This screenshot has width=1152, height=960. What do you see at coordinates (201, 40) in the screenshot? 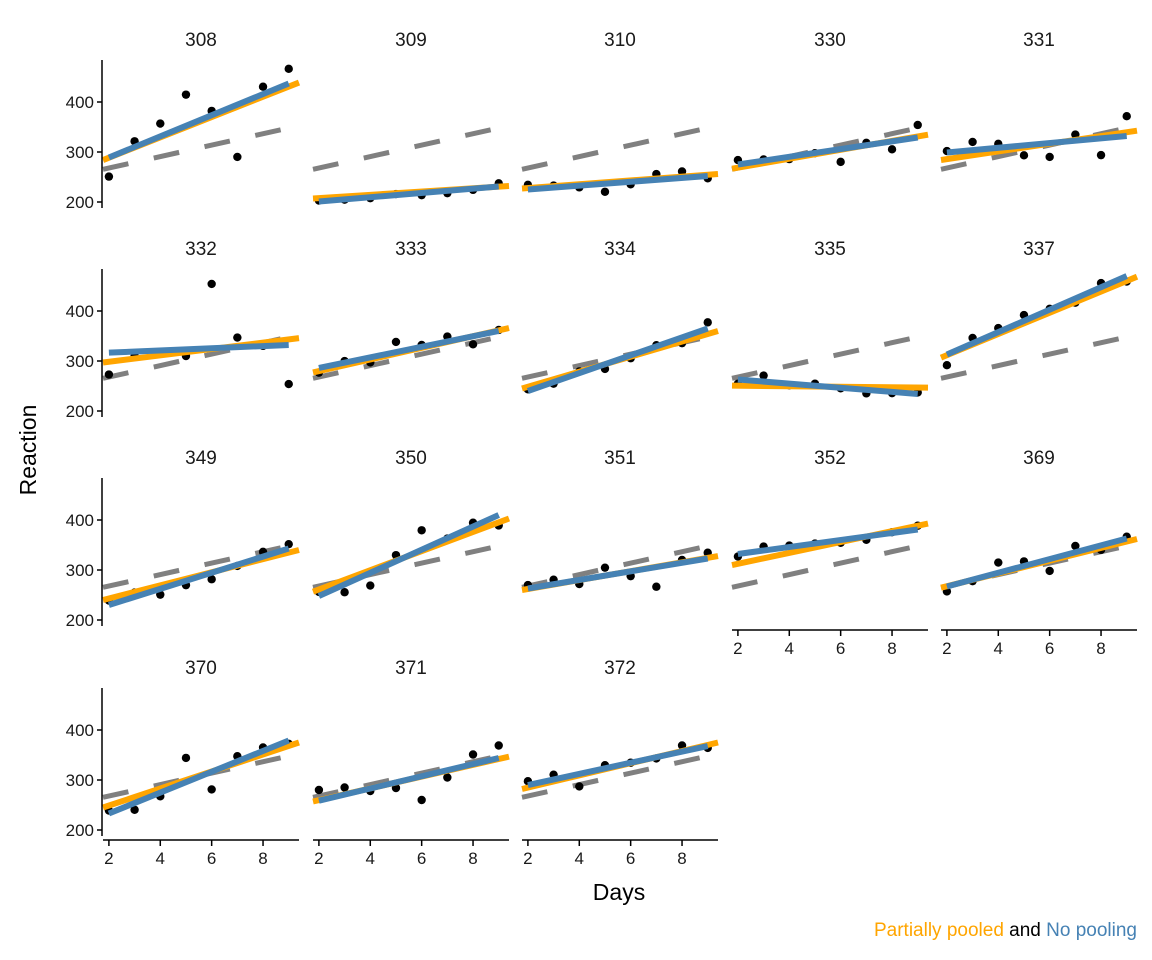
I see `facet-title: 308` at bounding box center [201, 40].